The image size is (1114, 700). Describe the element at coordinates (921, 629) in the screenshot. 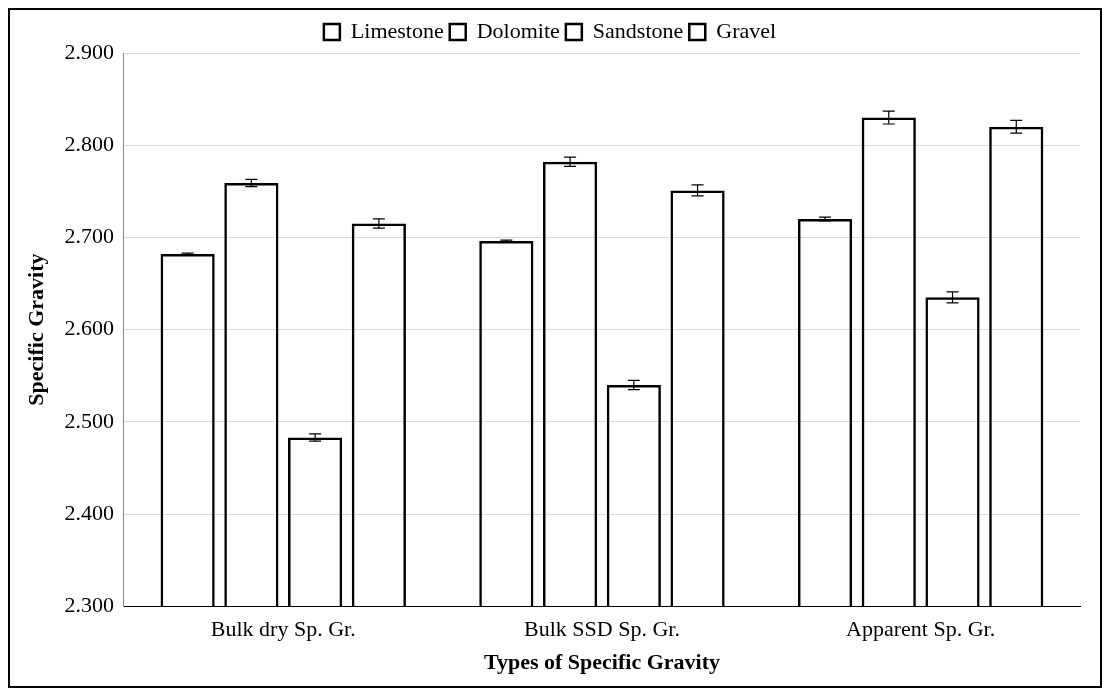

I see `x-tick-label: Apparent Sp. Gr.` at that location.